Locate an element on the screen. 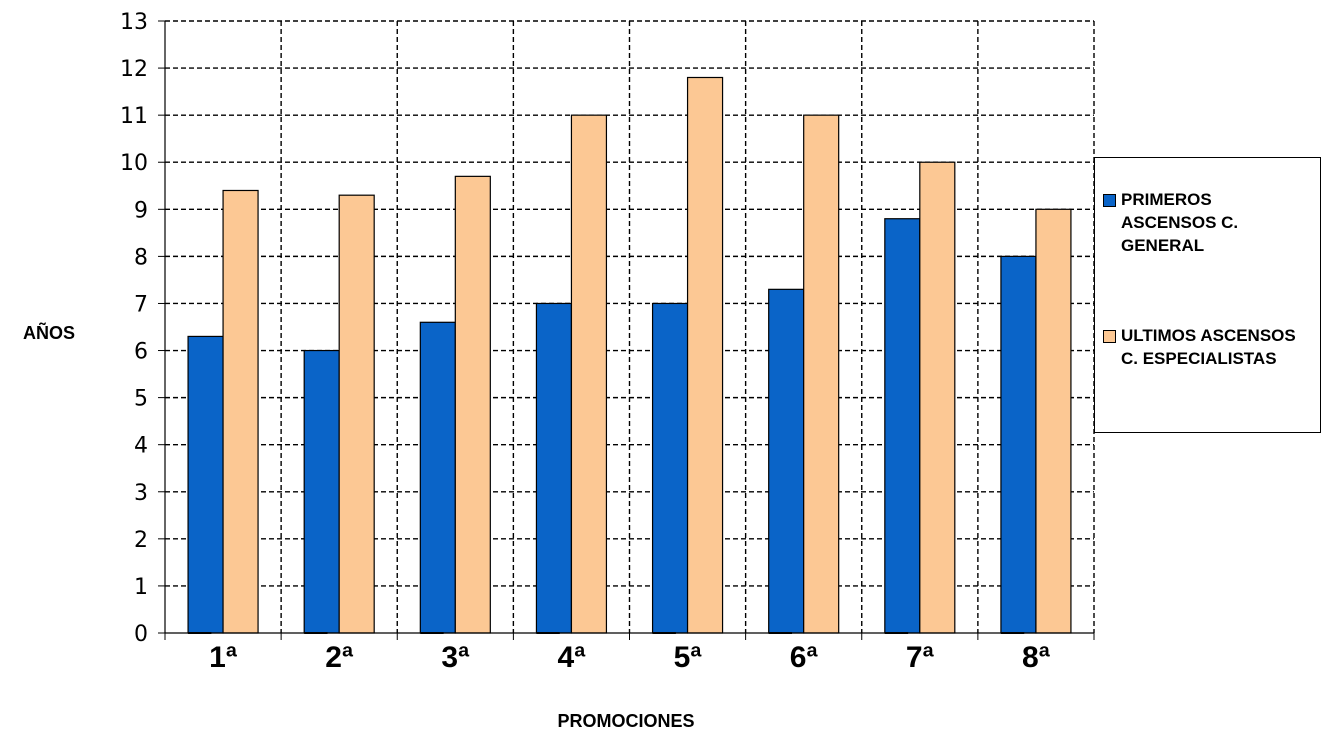 The image size is (1324, 731). y-tick-label: 10 is located at coordinates (134, 163).